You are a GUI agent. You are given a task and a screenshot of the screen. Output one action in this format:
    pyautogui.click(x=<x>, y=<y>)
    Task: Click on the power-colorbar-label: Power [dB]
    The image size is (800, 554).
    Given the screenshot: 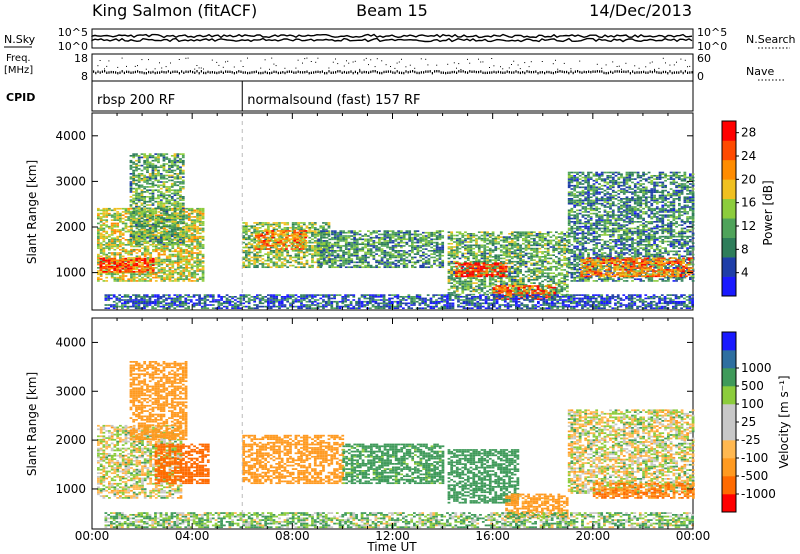 What is the action you would take?
    pyautogui.click(x=768, y=212)
    